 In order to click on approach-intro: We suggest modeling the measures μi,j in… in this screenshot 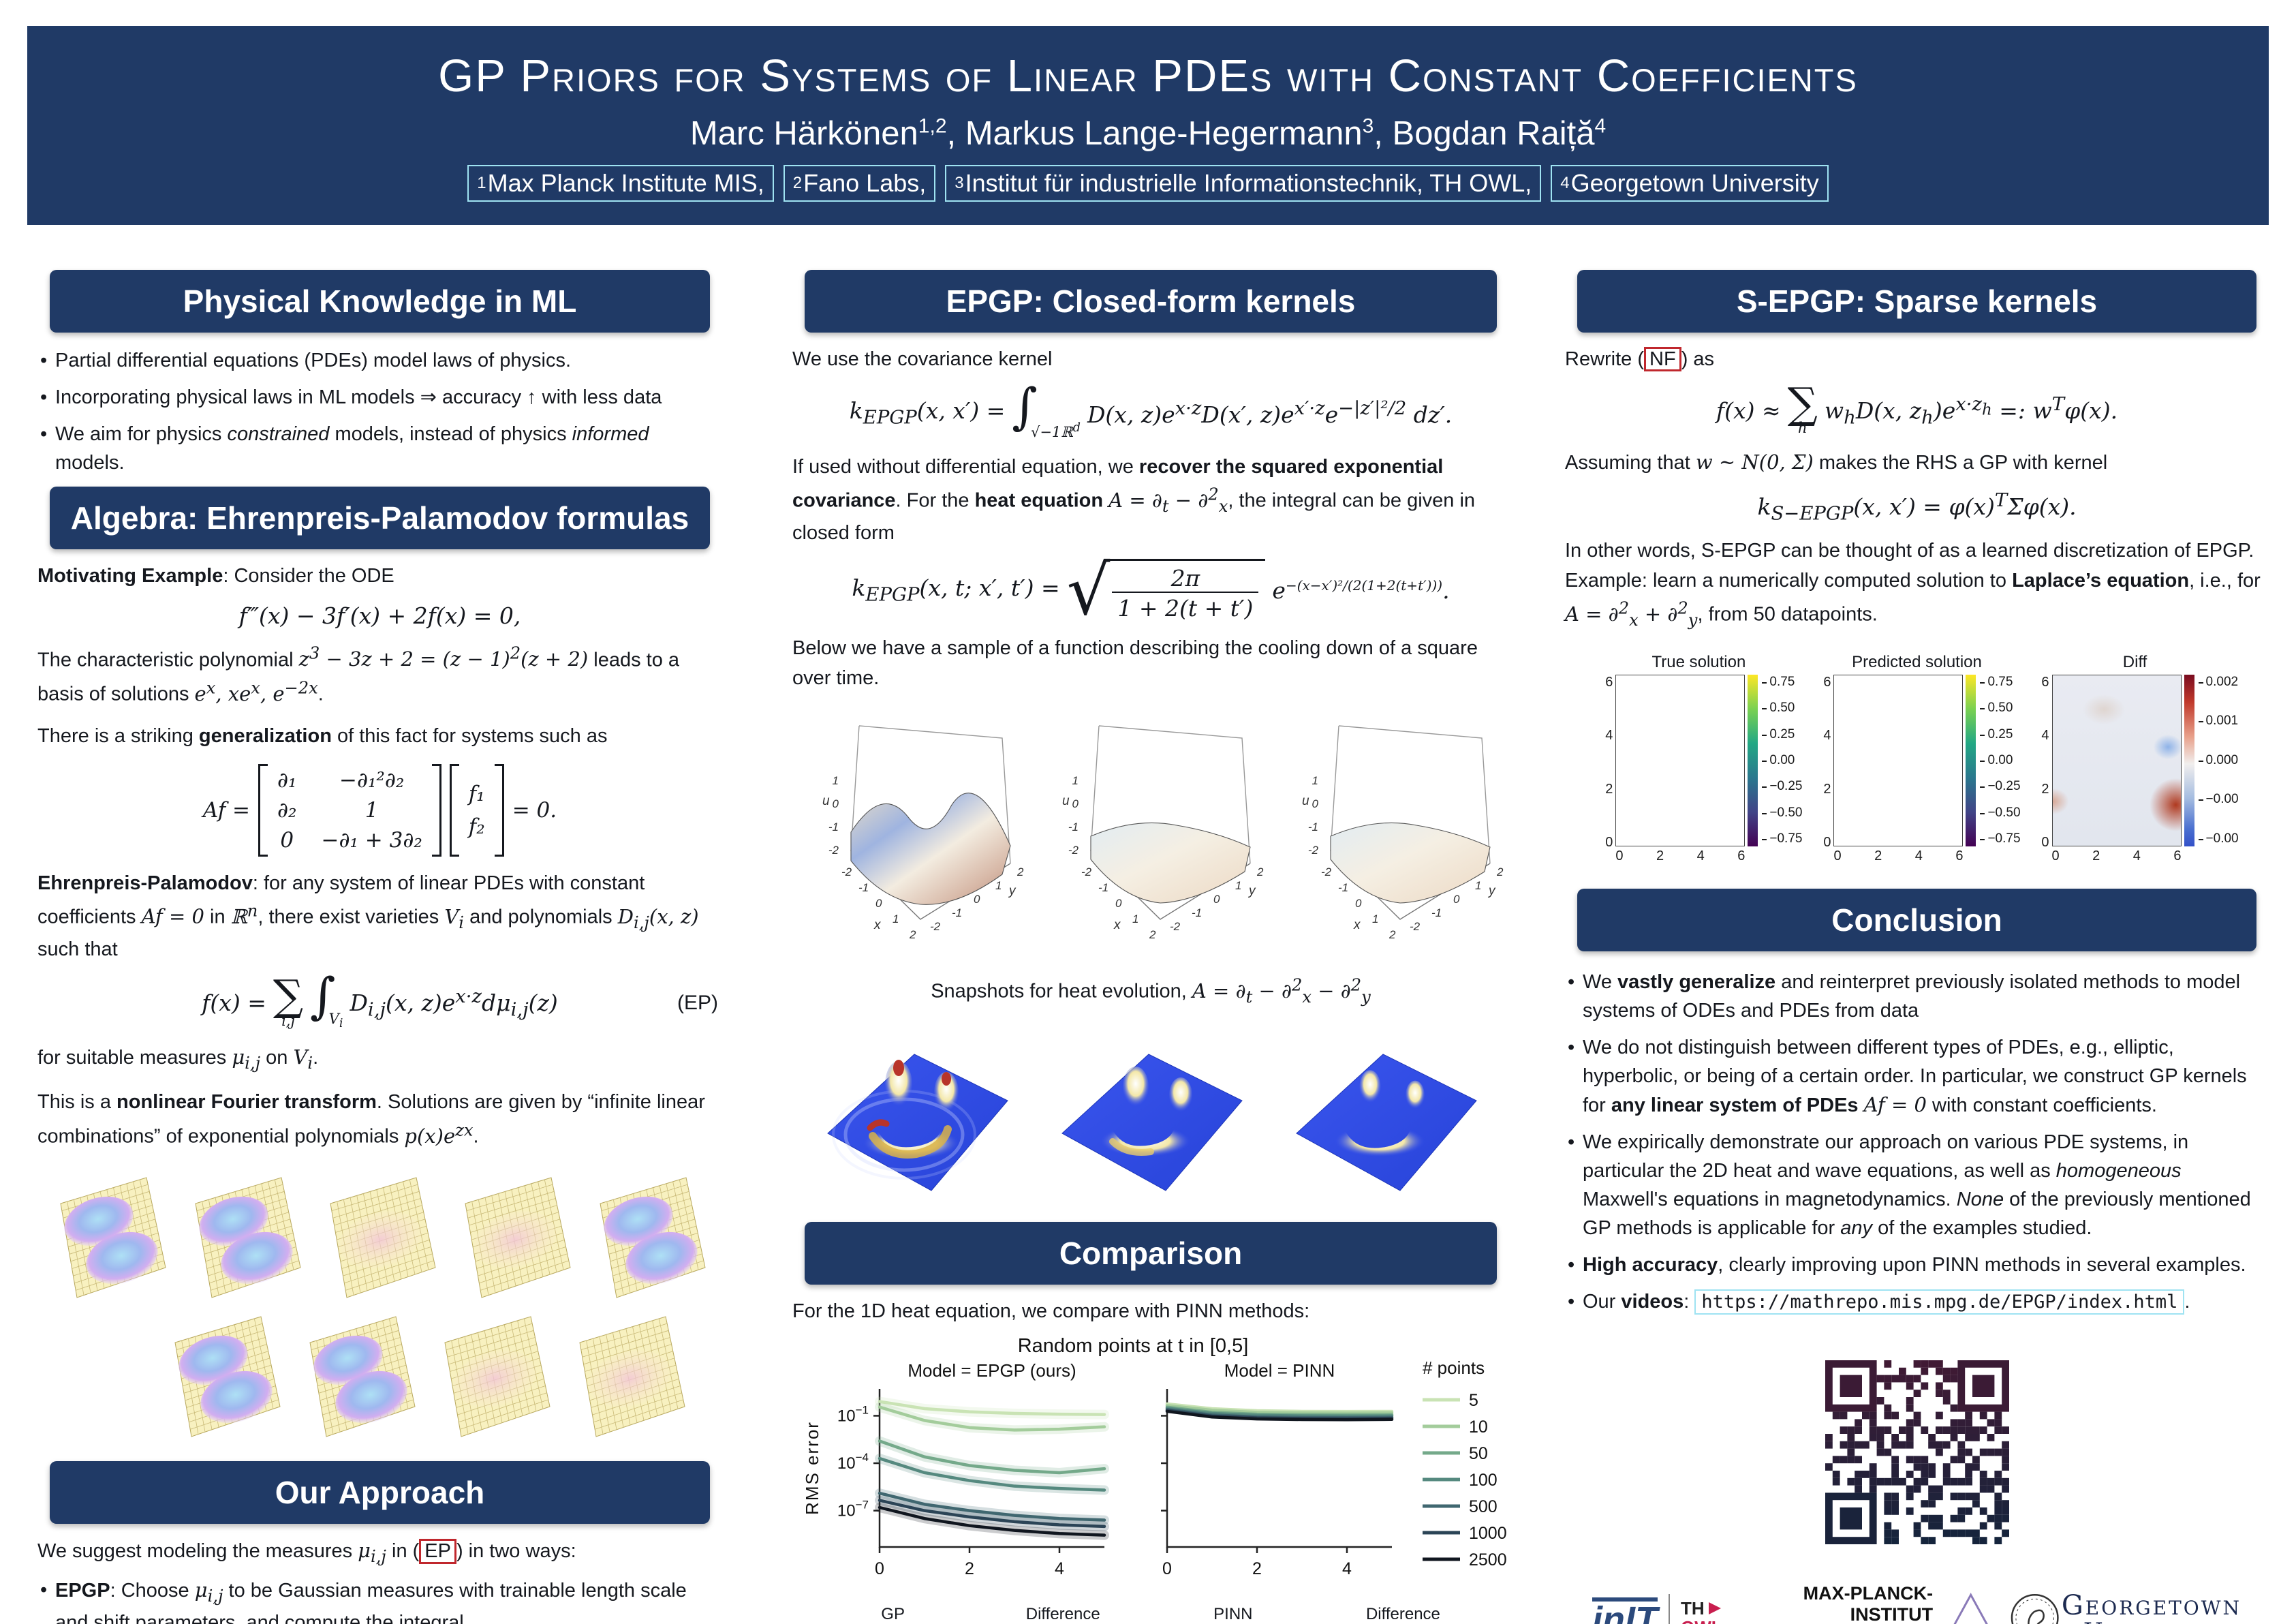, I will do `click(307, 1552)`.